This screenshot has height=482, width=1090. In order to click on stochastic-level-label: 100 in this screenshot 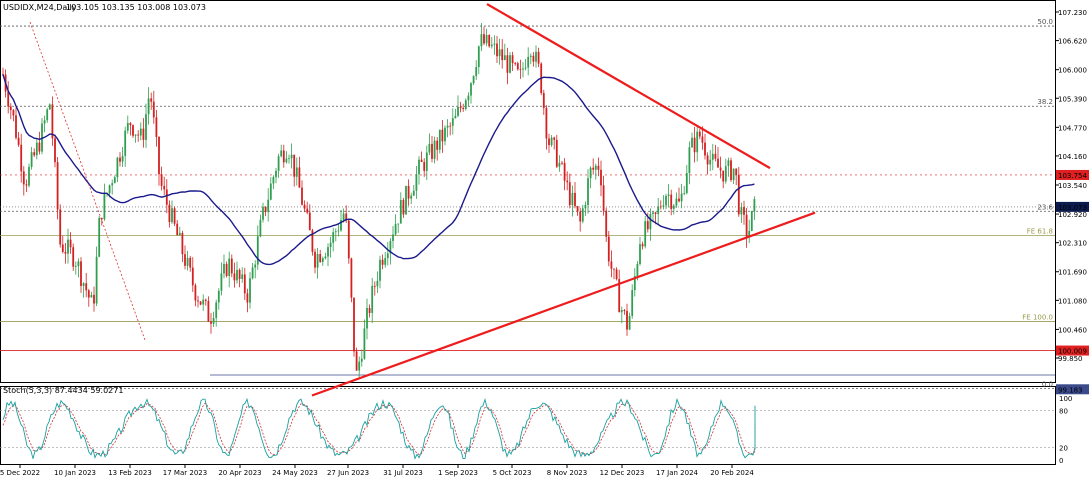, I will do `click(1065, 399)`.